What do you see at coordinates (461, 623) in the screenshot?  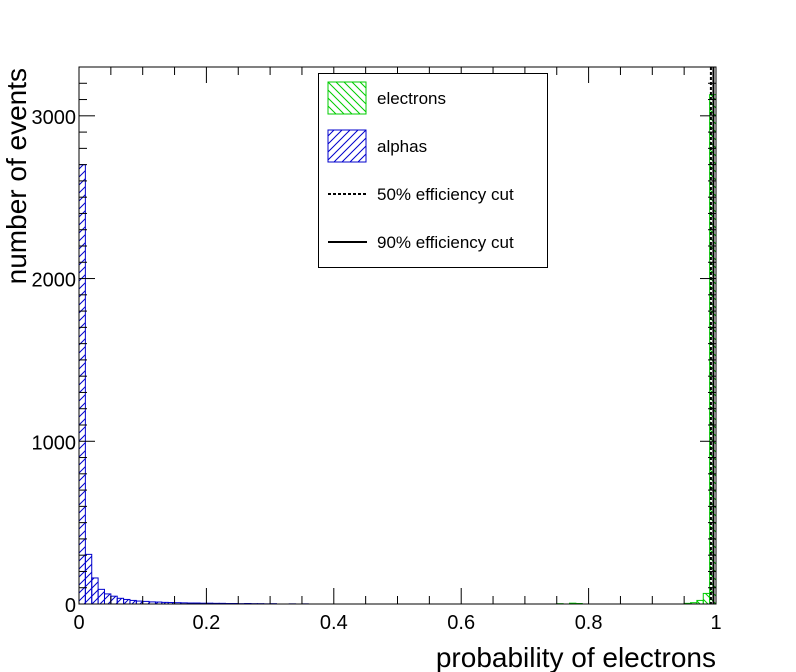 I see `x-tick-label: 0.6` at bounding box center [461, 623].